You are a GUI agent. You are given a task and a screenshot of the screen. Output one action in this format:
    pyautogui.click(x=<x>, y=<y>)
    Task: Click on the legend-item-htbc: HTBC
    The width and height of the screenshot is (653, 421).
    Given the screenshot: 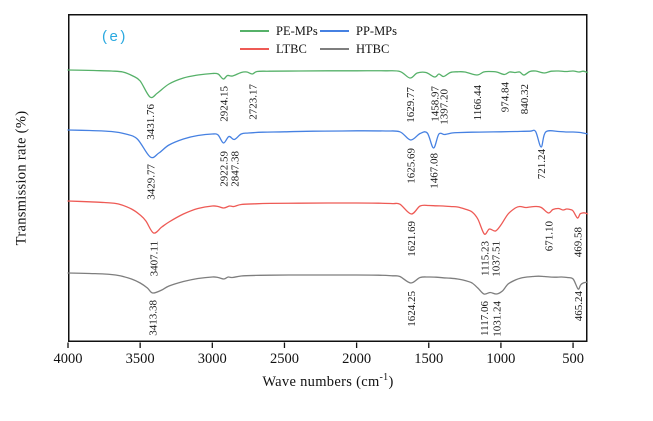 What is the action you would take?
    pyautogui.click(x=360, y=49)
    